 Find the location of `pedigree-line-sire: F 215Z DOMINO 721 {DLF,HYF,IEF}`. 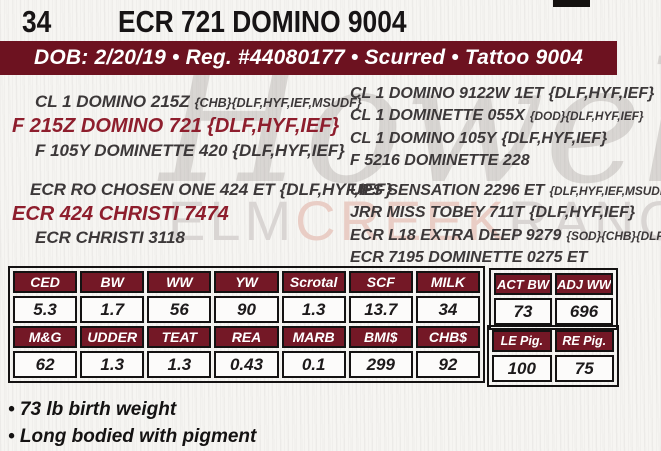

pedigree-line-sire: F 215Z DOMINO 721 {DLF,HYF,IEF} is located at coordinates (175, 126).